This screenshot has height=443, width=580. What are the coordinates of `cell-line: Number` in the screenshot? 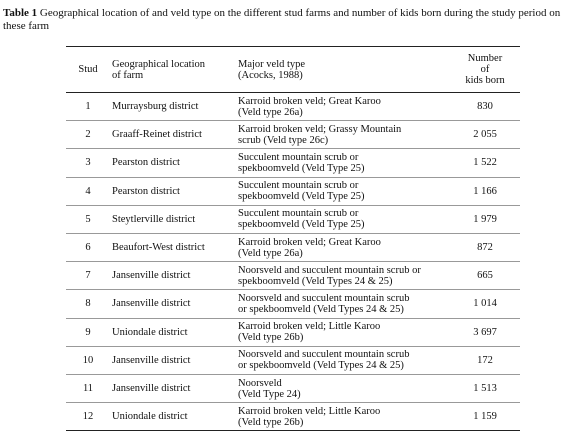 It's located at (485, 58).